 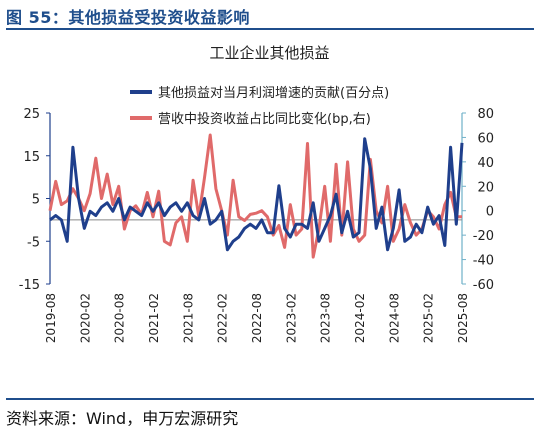 What do you see at coordinates (223, 318) in the screenshot?
I see `x-tick-label: 2022-02` at bounding box center [223, 318].